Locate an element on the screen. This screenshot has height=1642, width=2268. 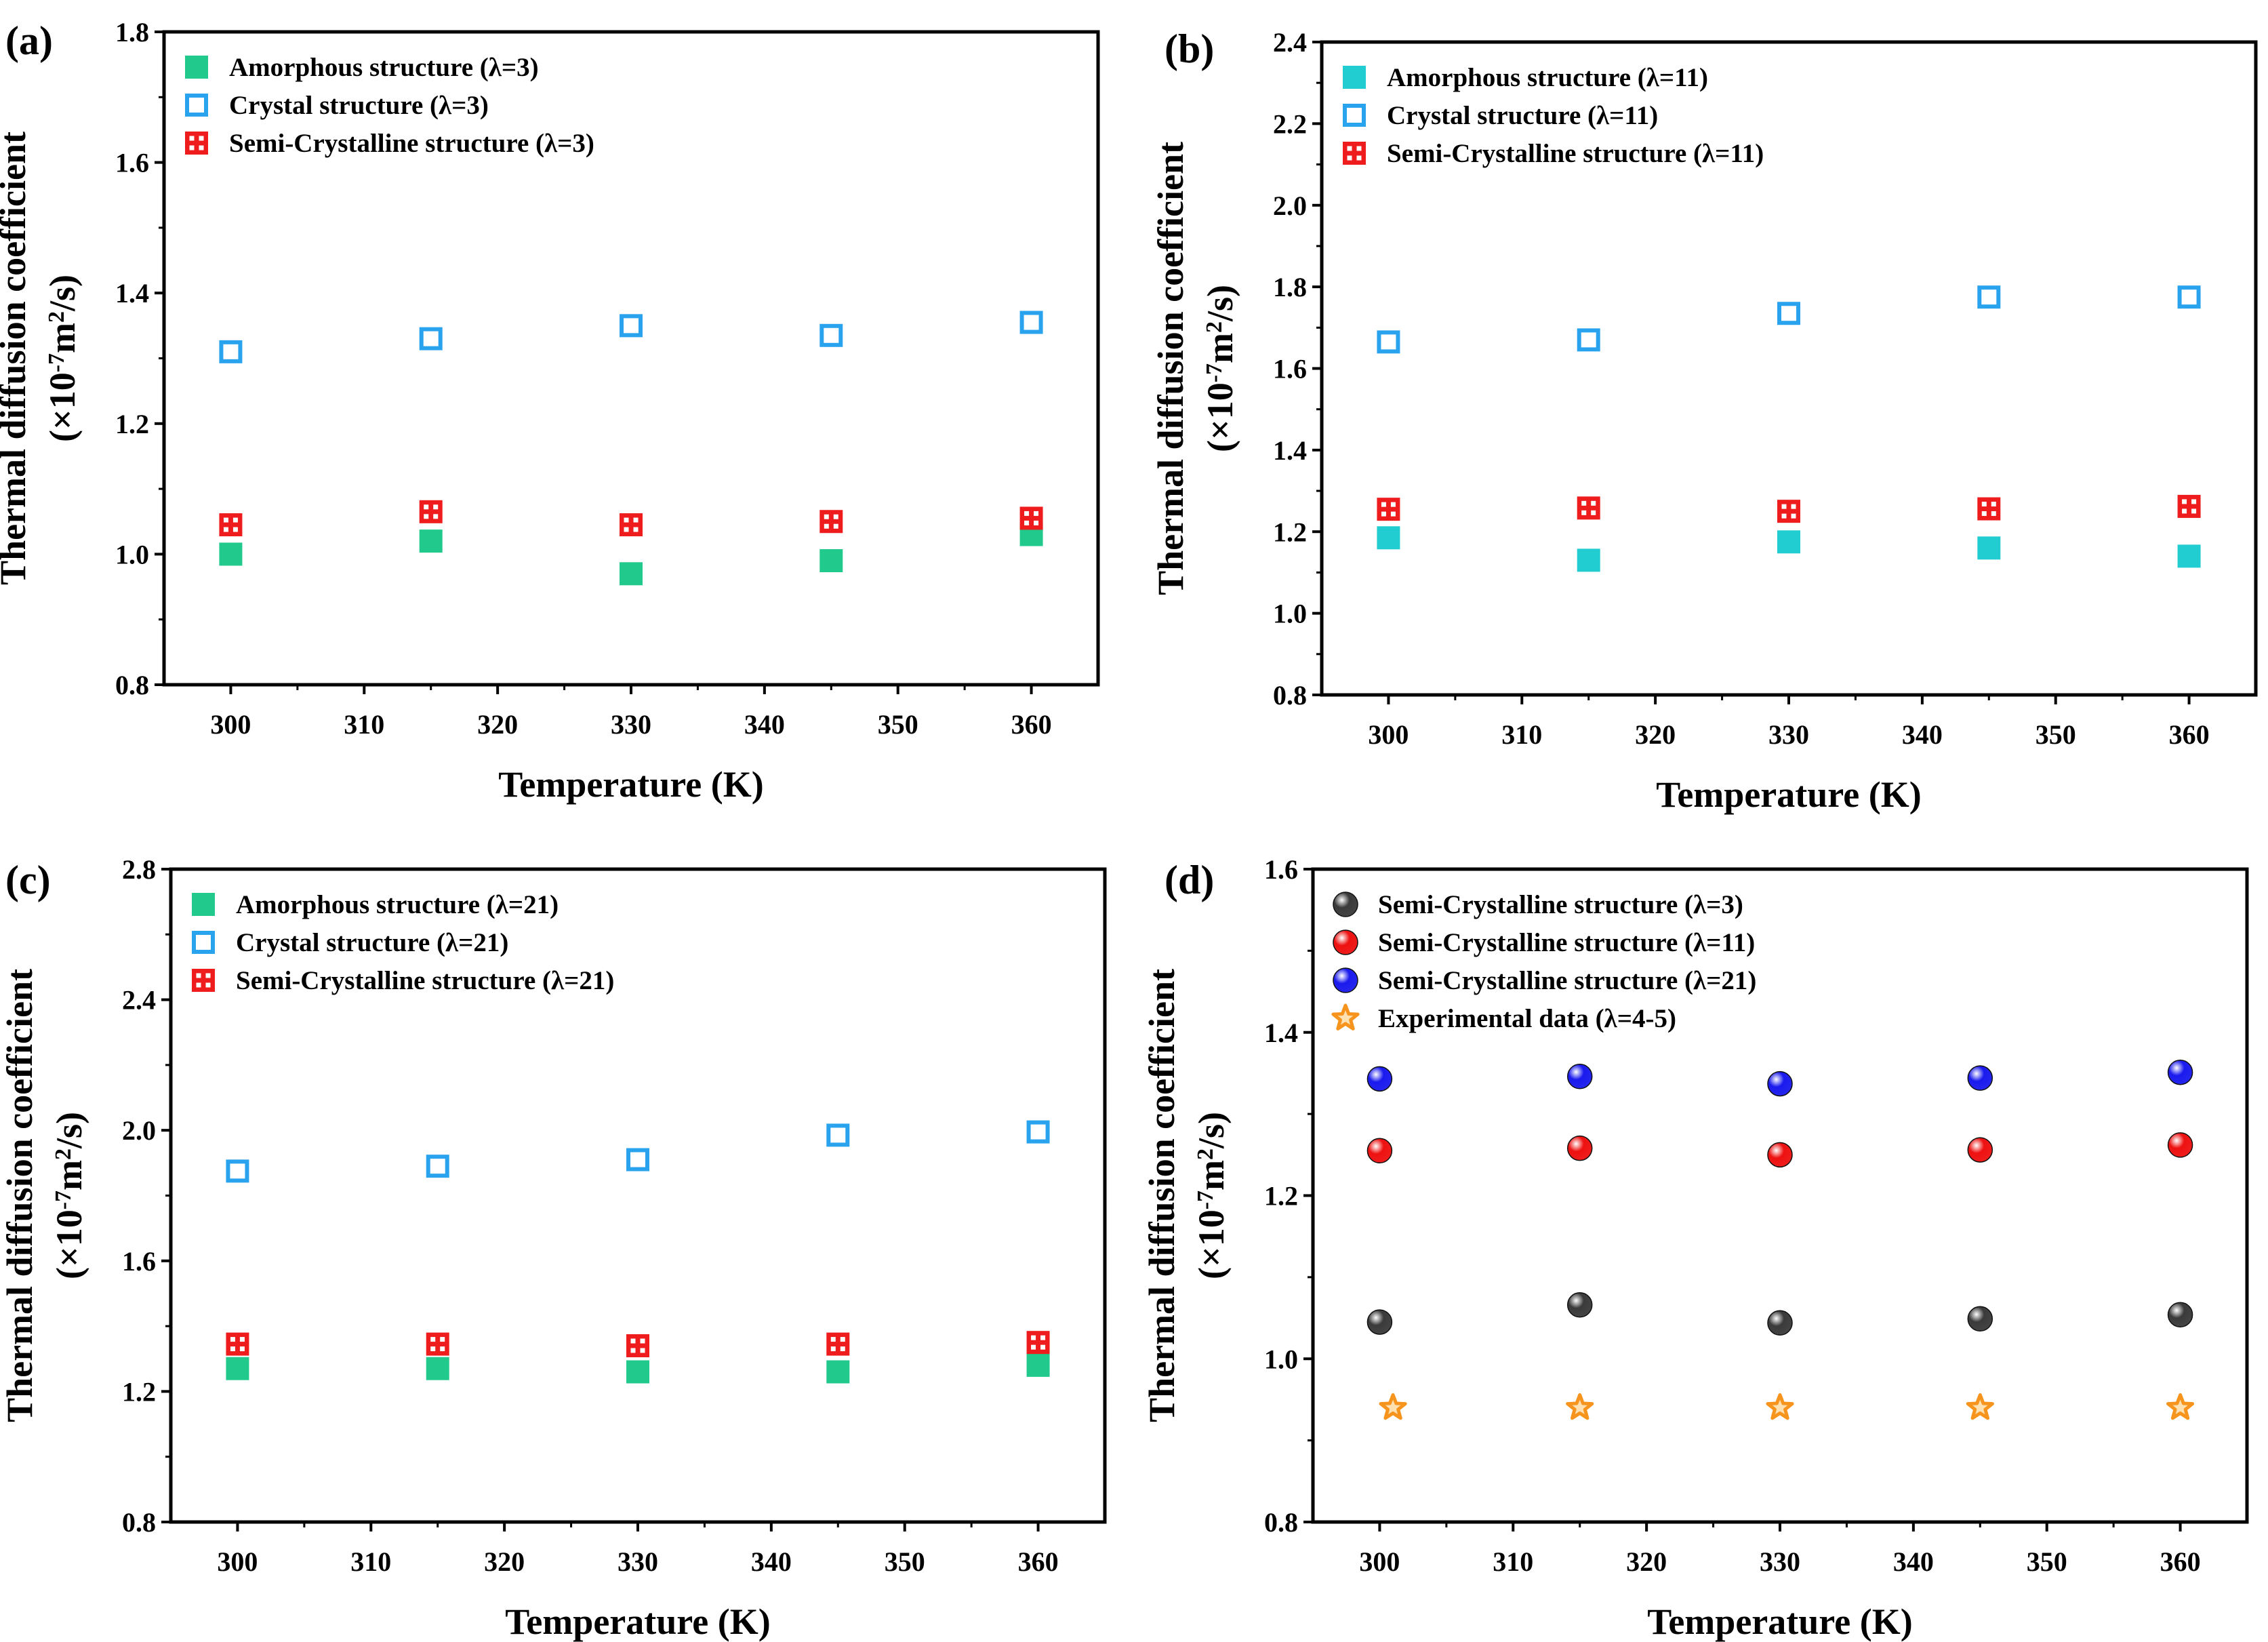
legend-item: Crystal structure (λ=11) is located at coordinates (1500, 115).